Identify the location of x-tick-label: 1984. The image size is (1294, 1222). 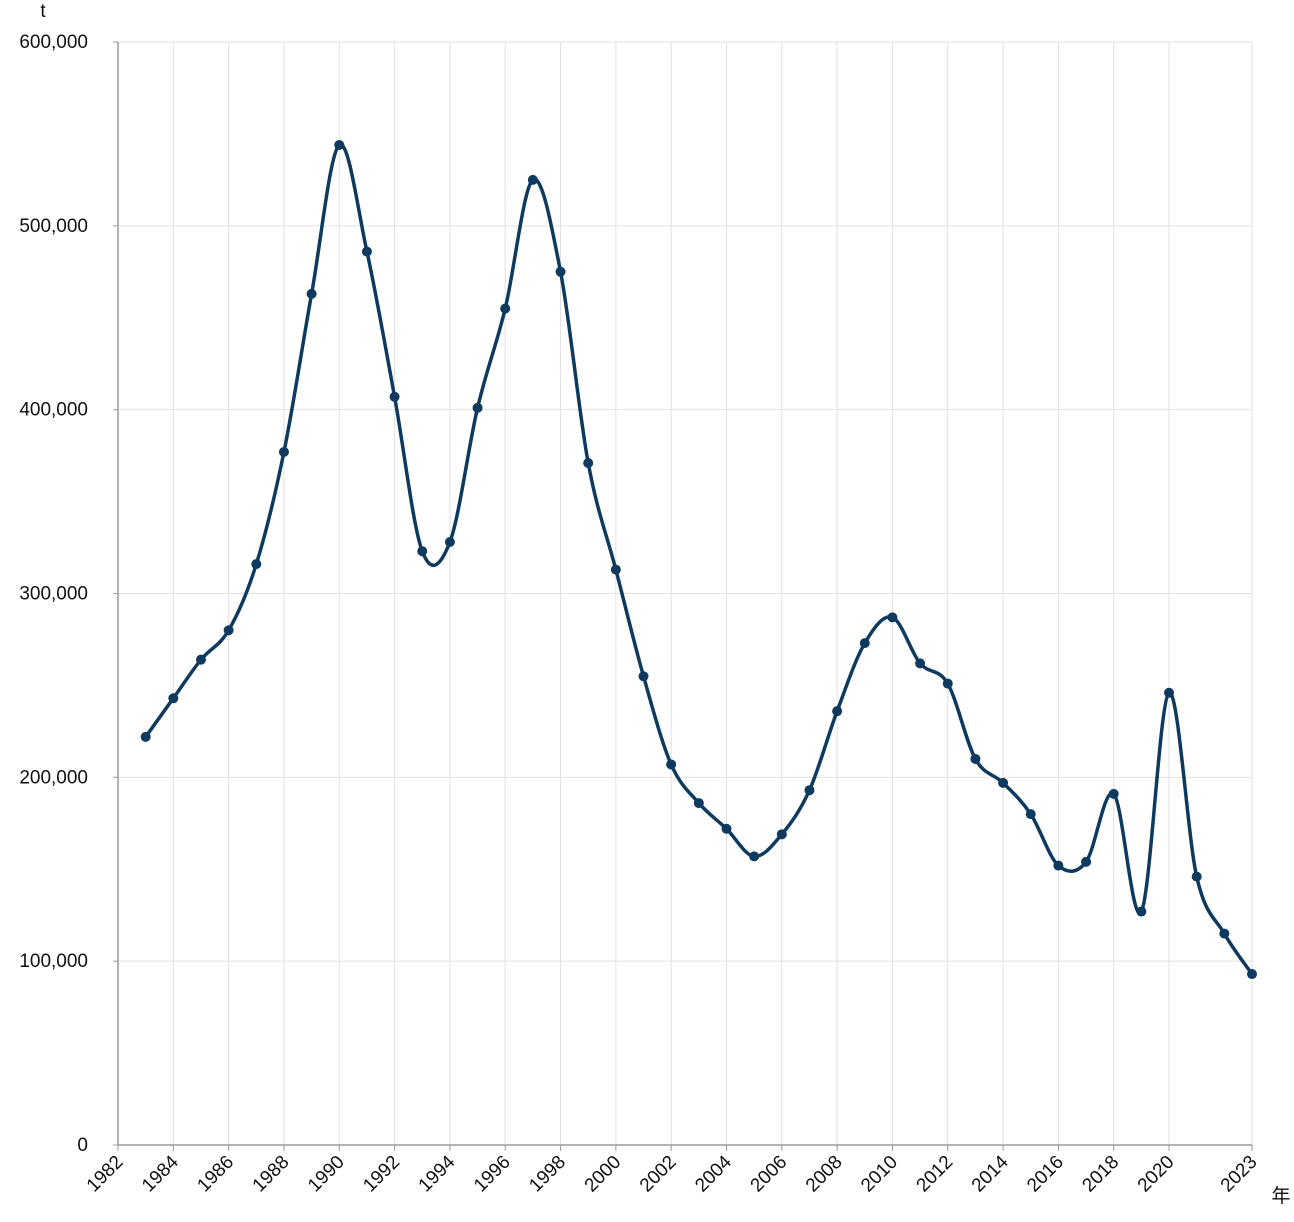
(160, 1173).